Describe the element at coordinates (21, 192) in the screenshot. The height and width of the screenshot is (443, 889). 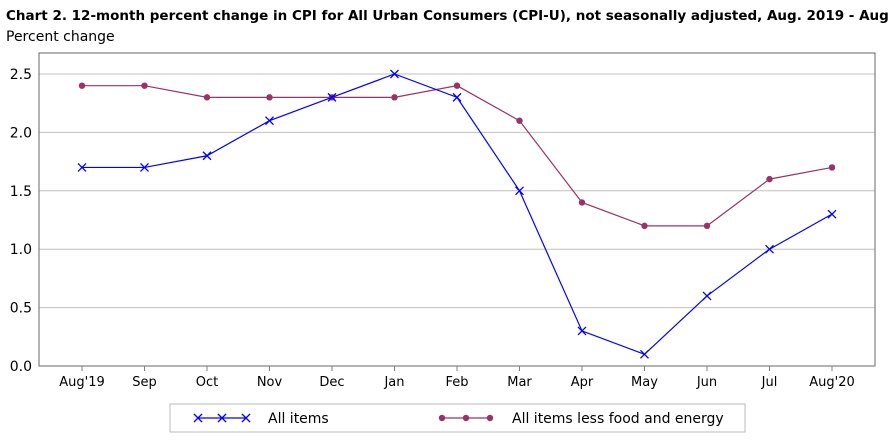
I see `y-tick-label: 1.5` at that location.